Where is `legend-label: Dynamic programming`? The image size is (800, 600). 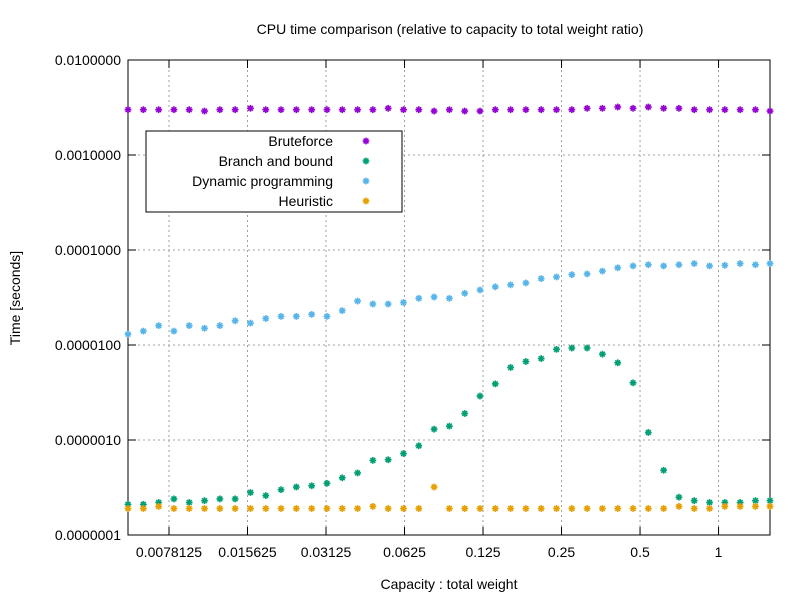
legend-label: Dynamic programming is located at coordinates (262, 181).